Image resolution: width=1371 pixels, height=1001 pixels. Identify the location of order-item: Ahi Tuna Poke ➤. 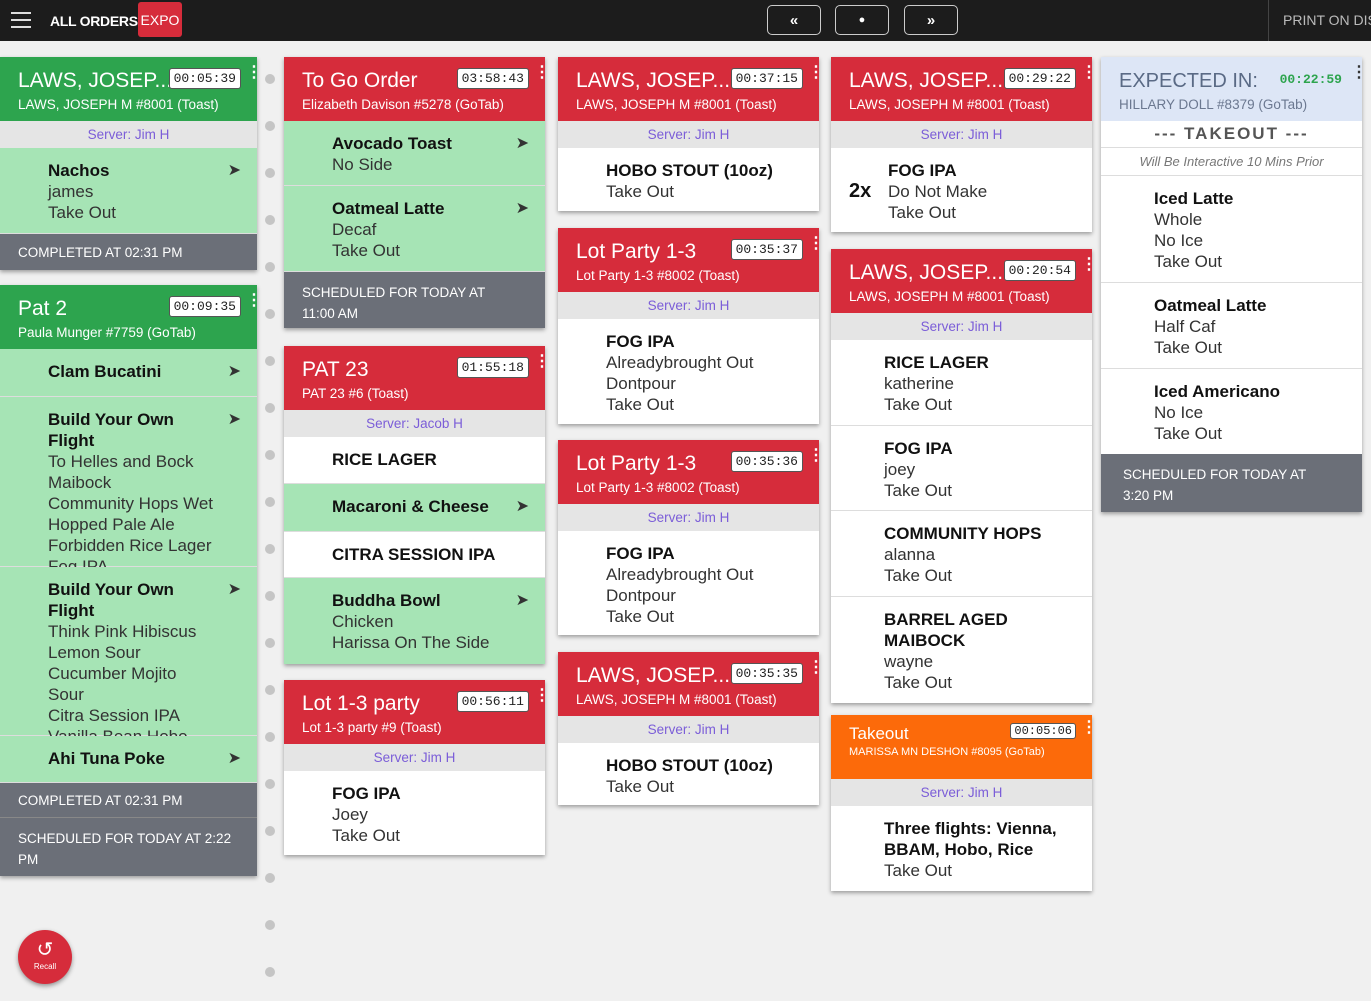
(128, 759).